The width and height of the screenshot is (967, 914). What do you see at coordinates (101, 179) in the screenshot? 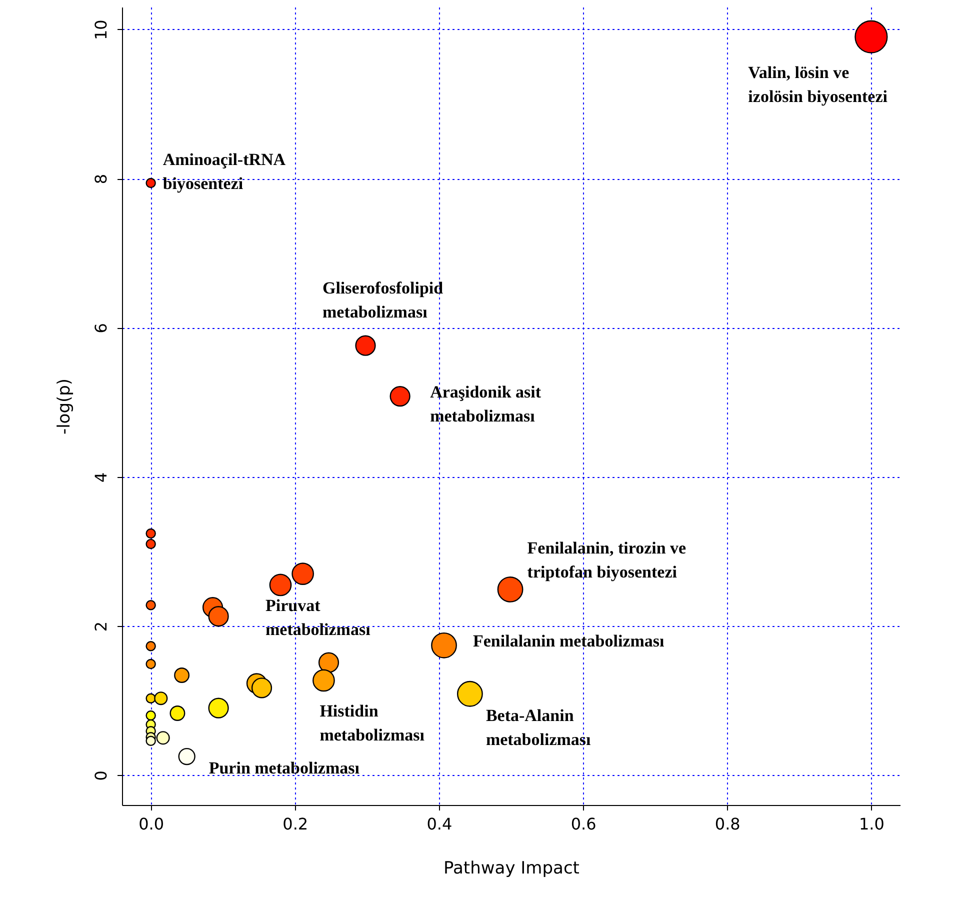
I see `y-tick-label: 8` at bounding box center [101, 179].